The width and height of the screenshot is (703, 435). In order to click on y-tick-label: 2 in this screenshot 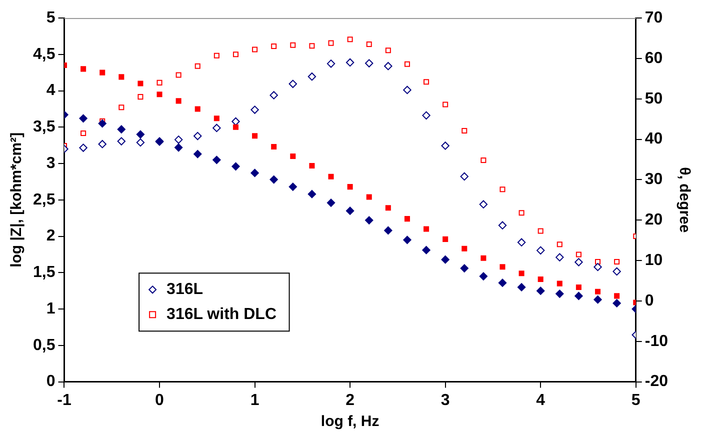, I will do `click(51, 236)`.